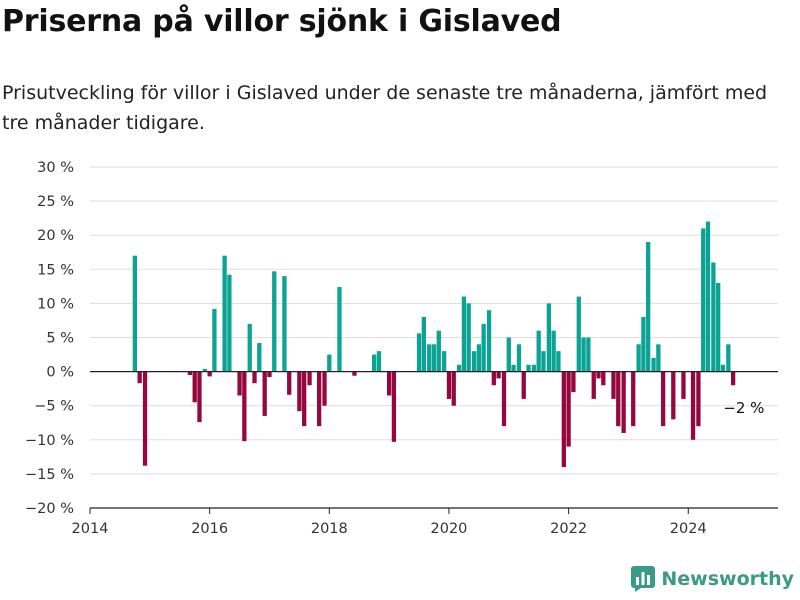 The width and height of the screenshot is (800, 600). What do you see at coordinates (55, 168) in the screenshot?
I see `y-tick-label: 30 %` at bounding box center [55, 168].